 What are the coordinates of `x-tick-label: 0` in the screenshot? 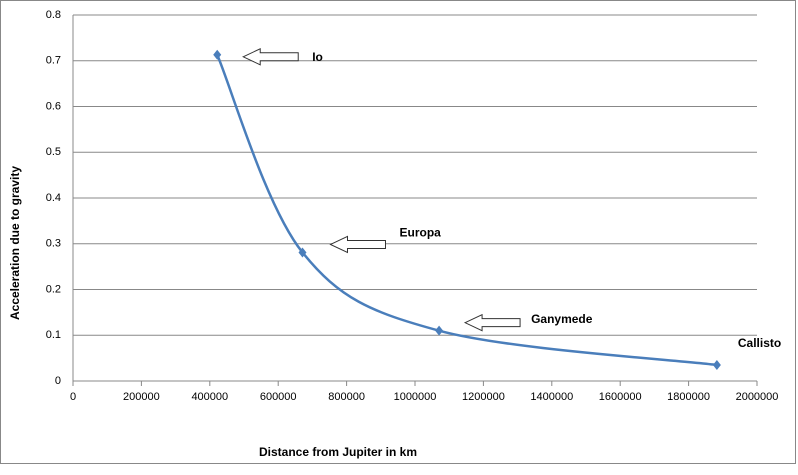 It's located at (73, 397).